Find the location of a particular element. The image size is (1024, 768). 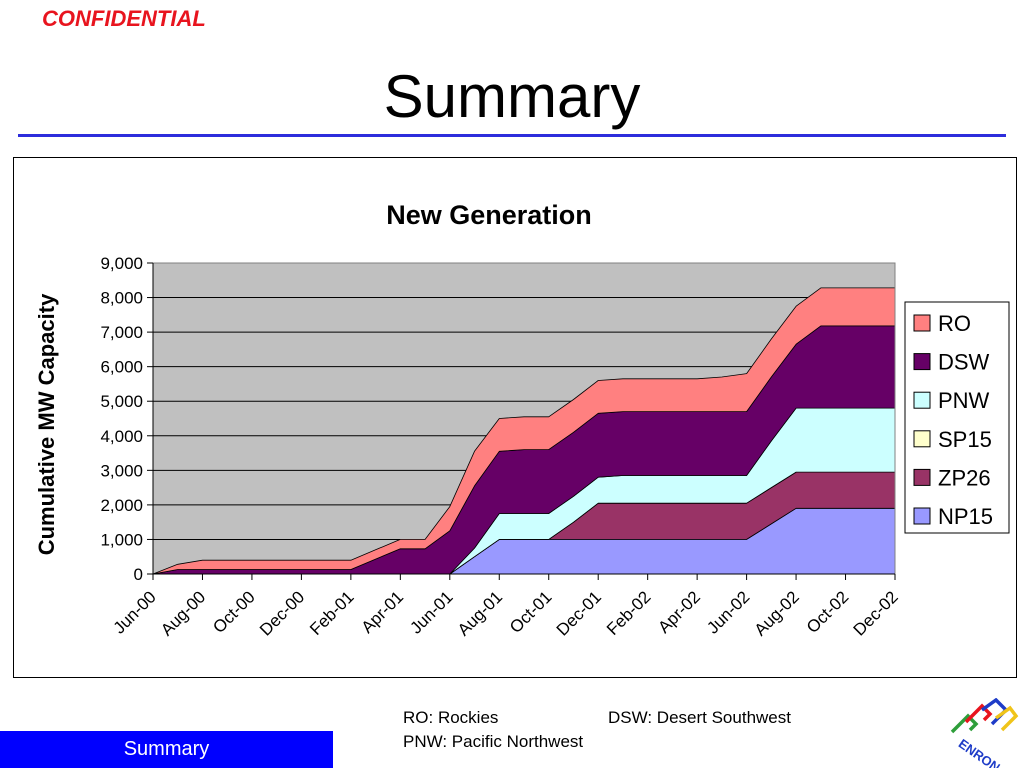

x-tick-label: Apr-02 is located at coordinates (679, 612).